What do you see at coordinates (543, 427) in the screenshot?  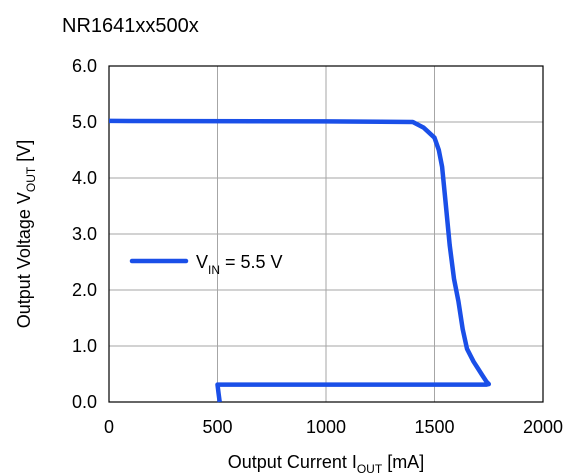 I see `x-tick-label: 2000` at bounding box center [543, 427].